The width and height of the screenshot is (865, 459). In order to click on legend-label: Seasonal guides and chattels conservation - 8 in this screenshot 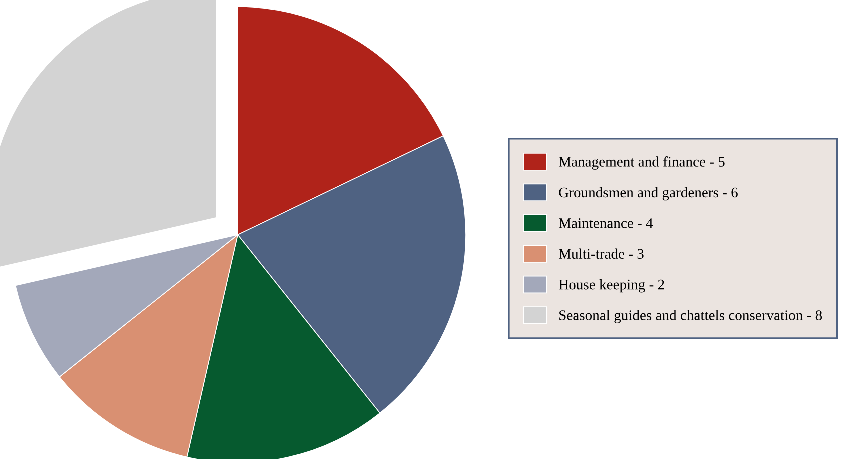, I will do `click(691, 317)`.